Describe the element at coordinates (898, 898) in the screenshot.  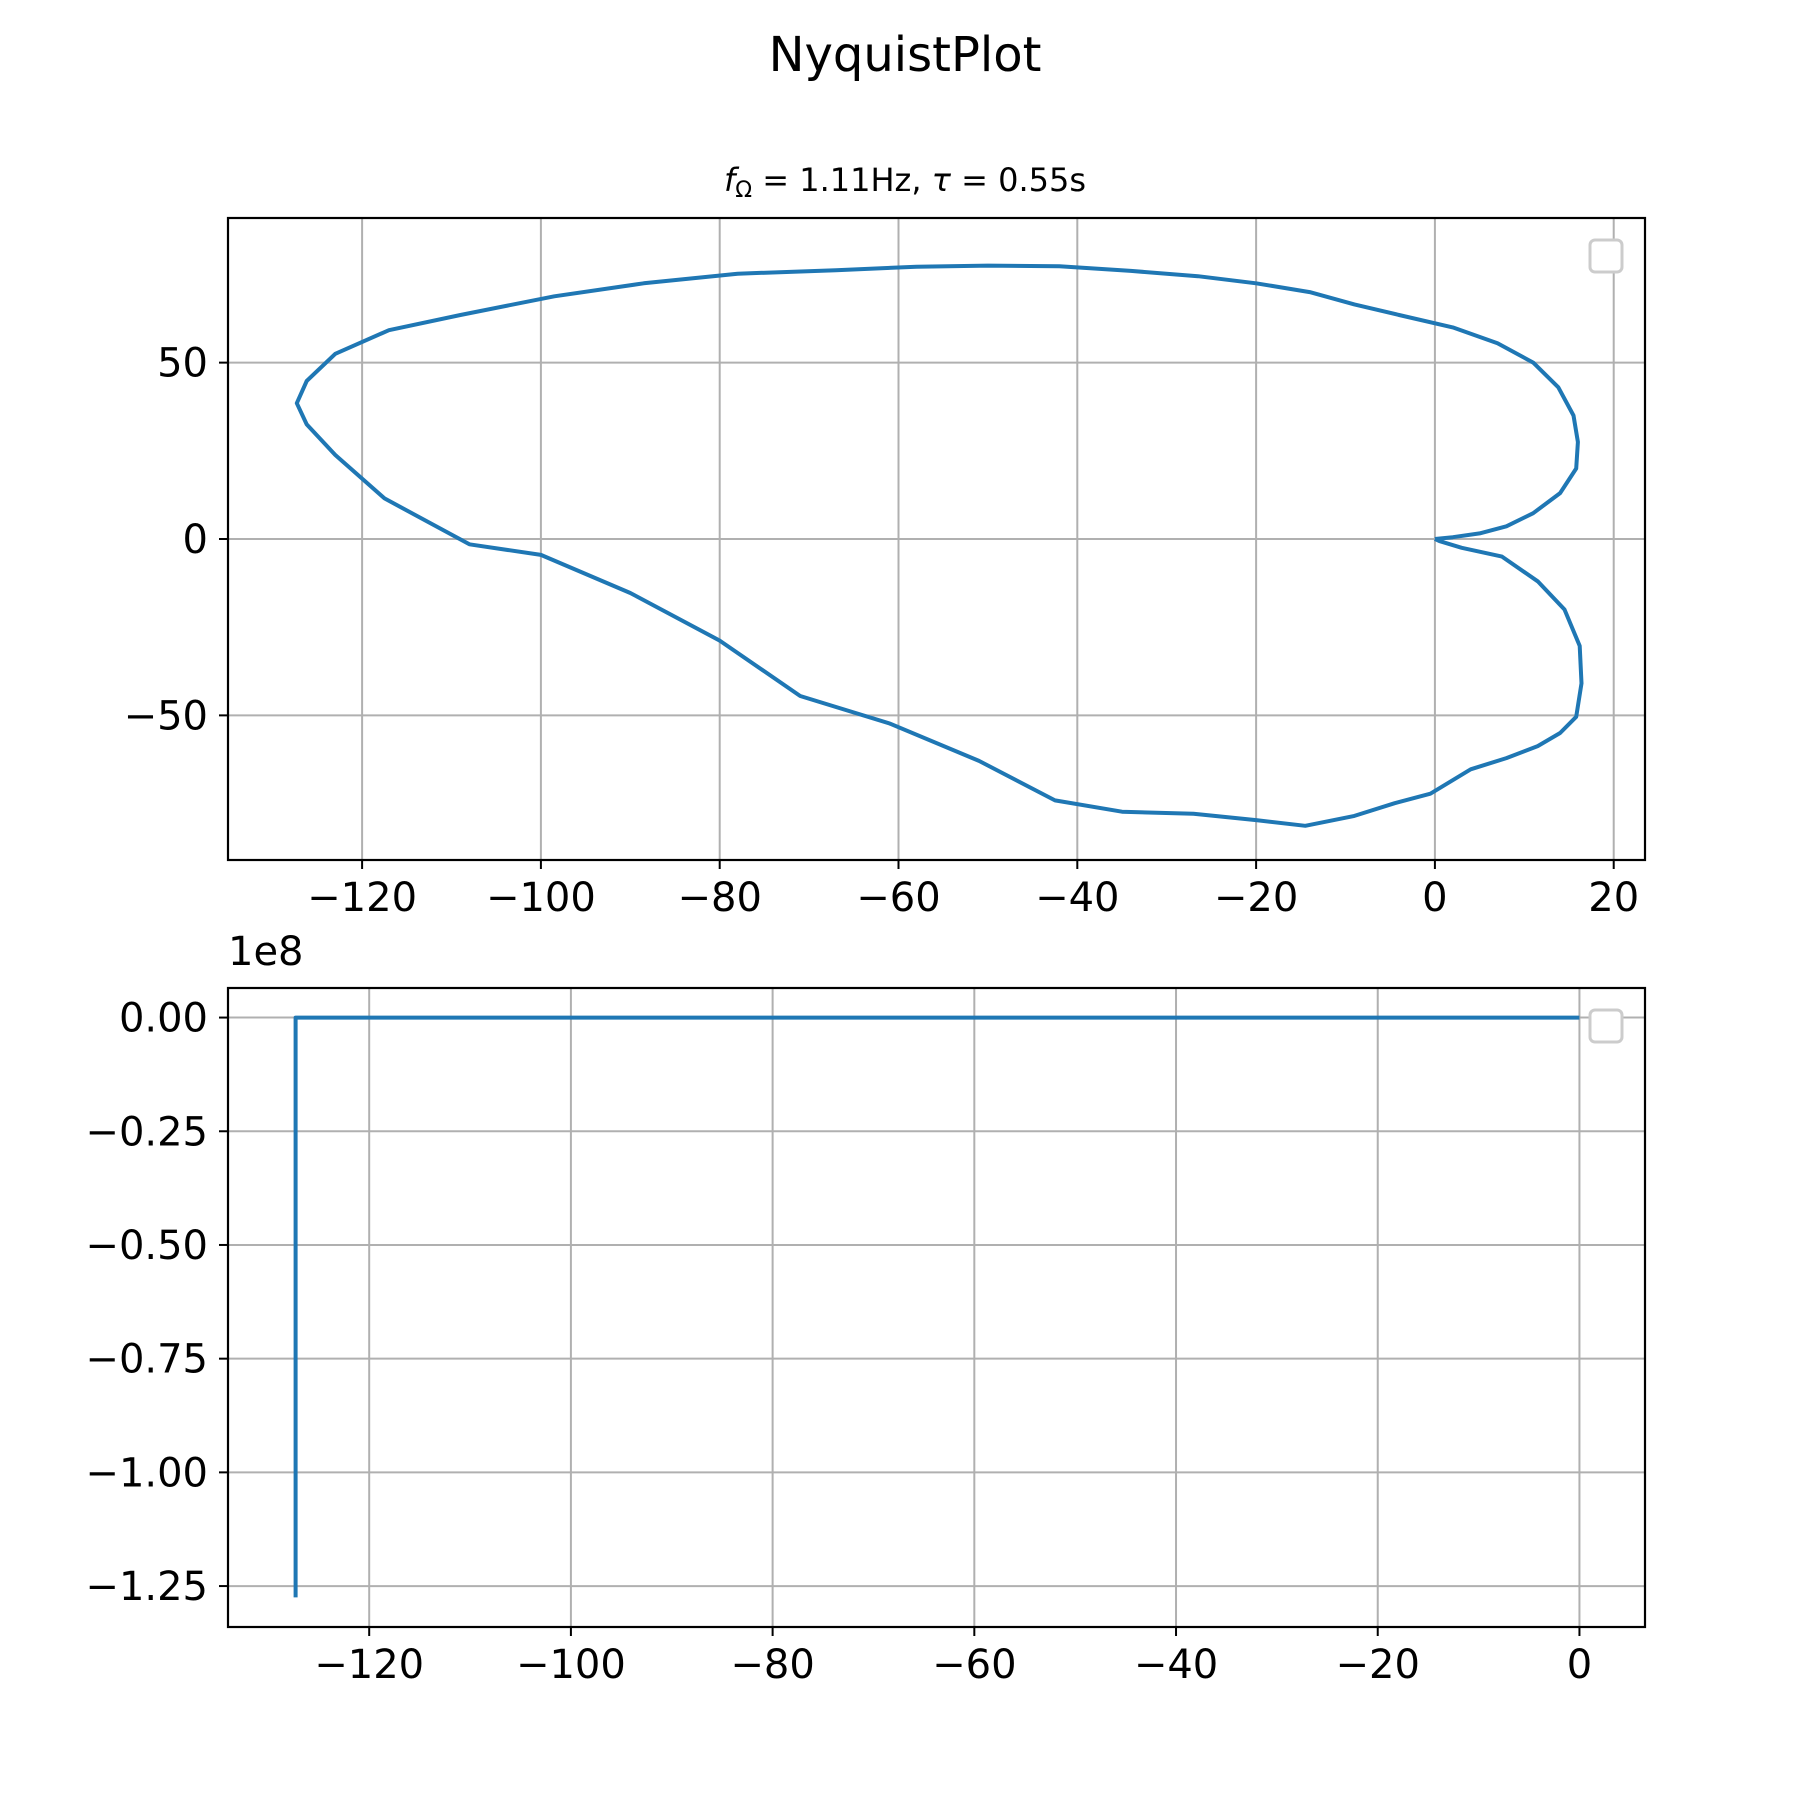
I see `top-x-tick-label: −60` at that location.